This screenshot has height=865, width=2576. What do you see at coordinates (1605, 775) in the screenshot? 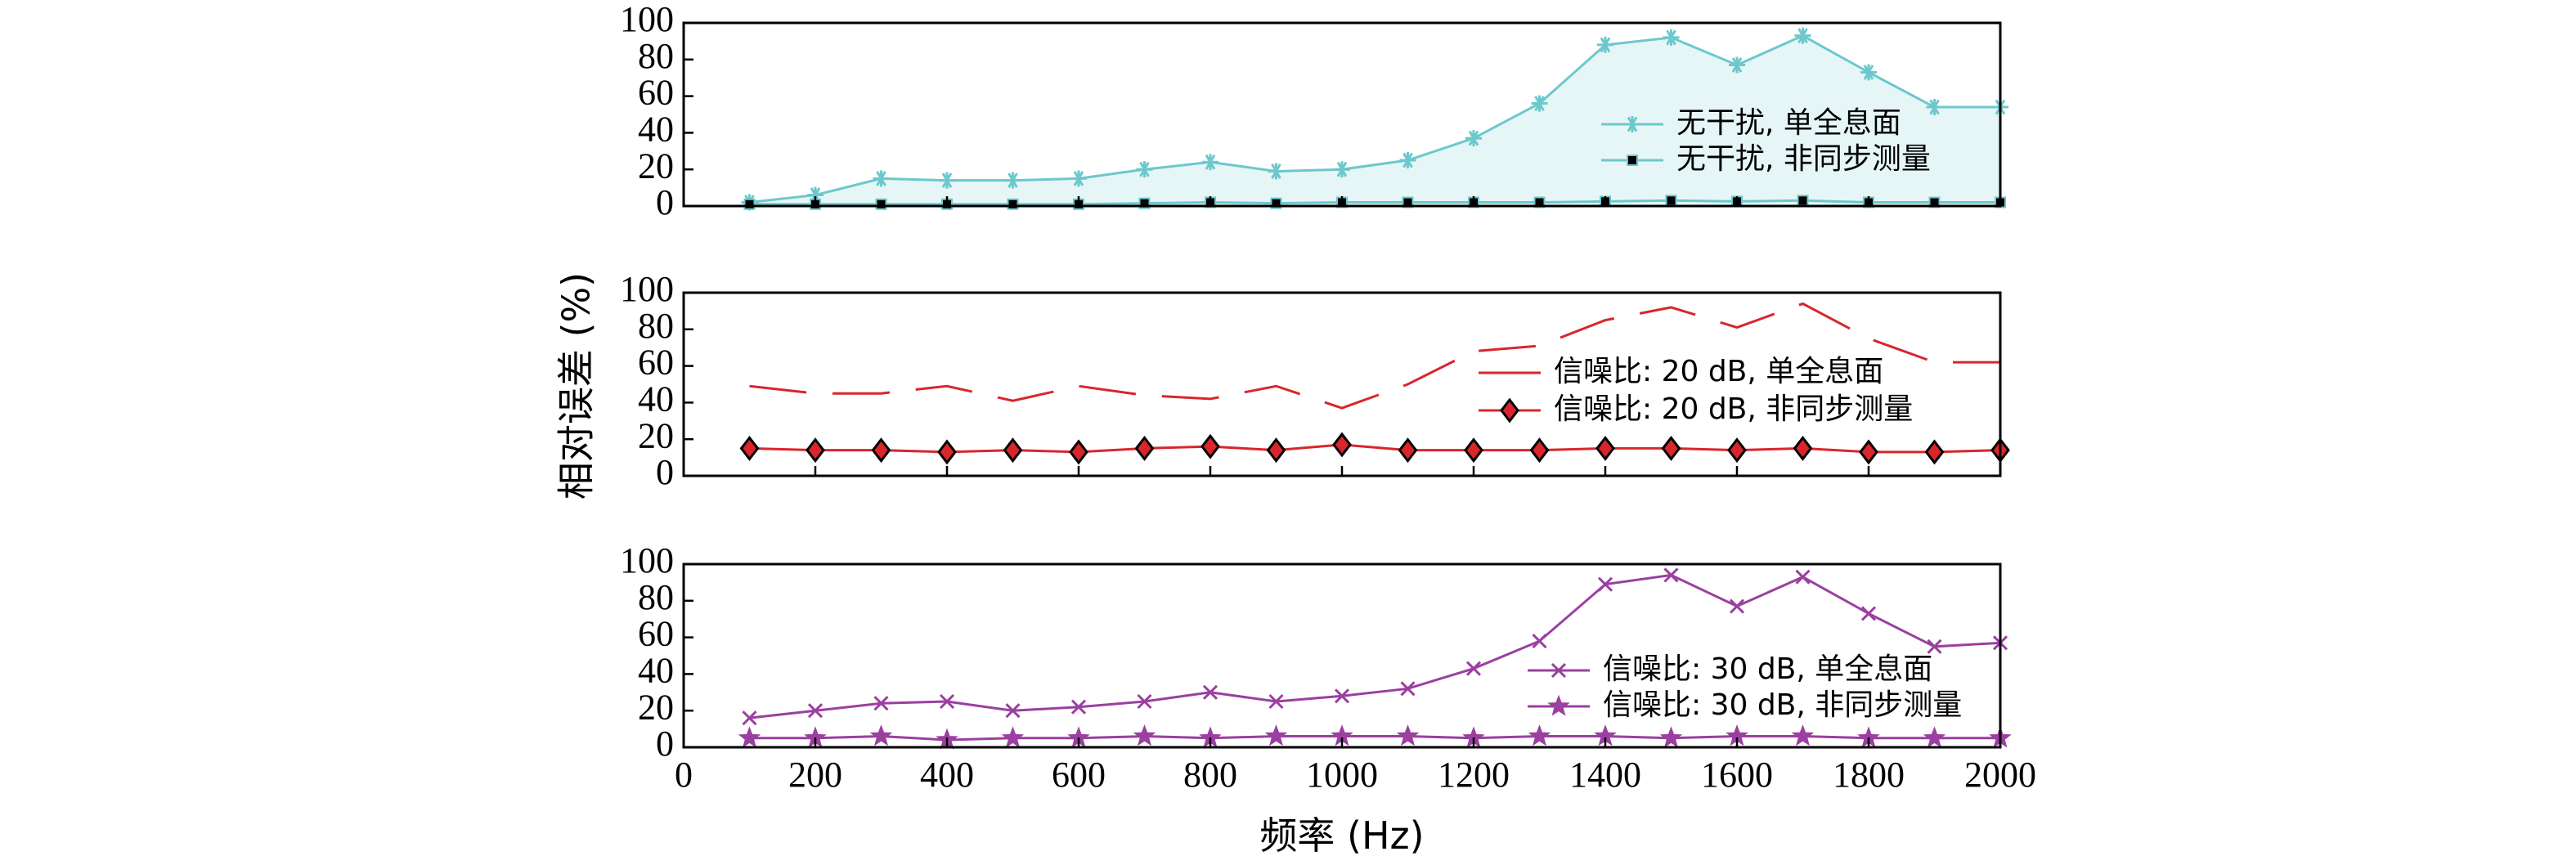
I see `x-tick-label-7: 1400` at bounding box center [1605, 775].